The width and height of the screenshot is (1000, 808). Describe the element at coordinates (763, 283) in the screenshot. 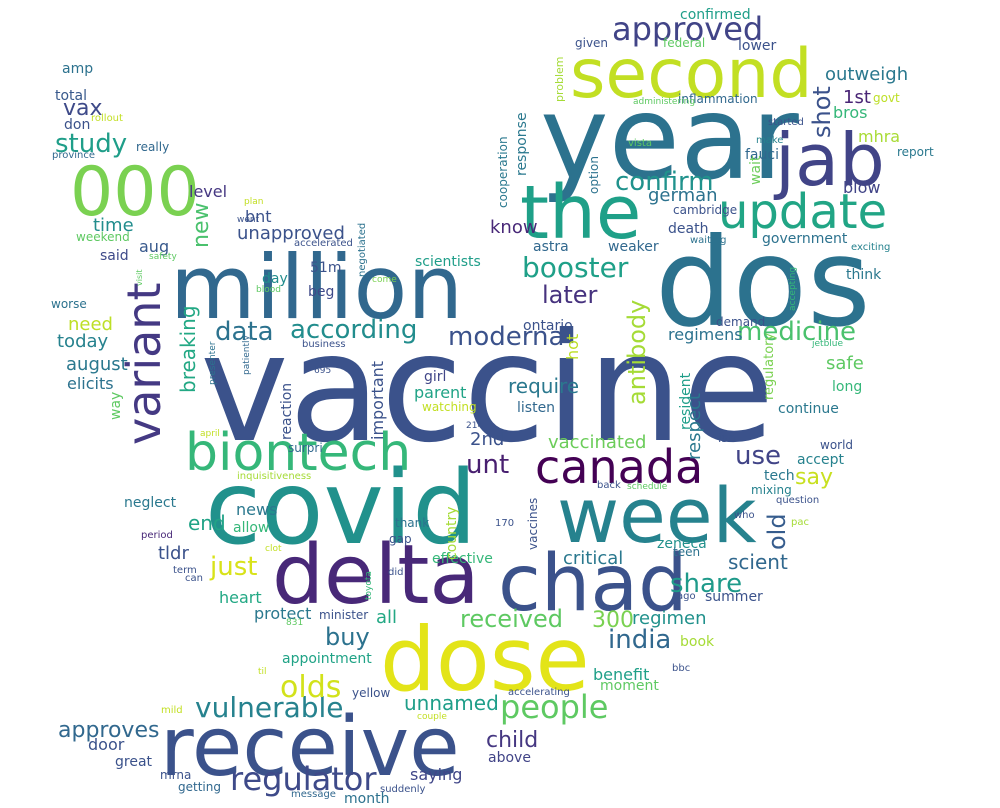

I see `word-dos: dos` at that location.